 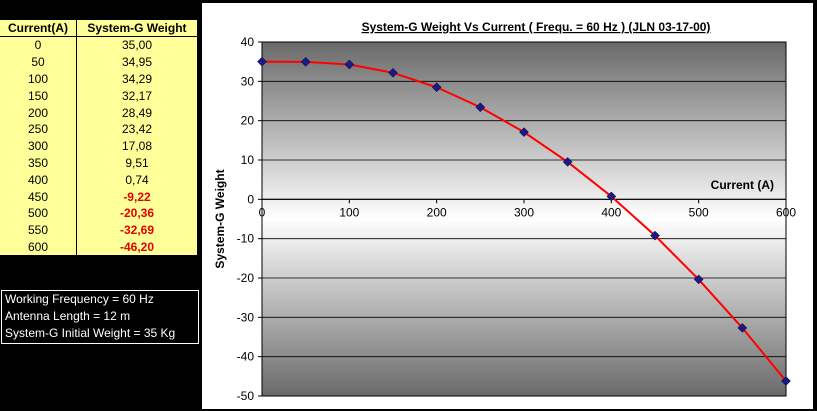 I want to click on info-line-frequency: Working Frequency = 60 Hz, so click(x=79, y=299).